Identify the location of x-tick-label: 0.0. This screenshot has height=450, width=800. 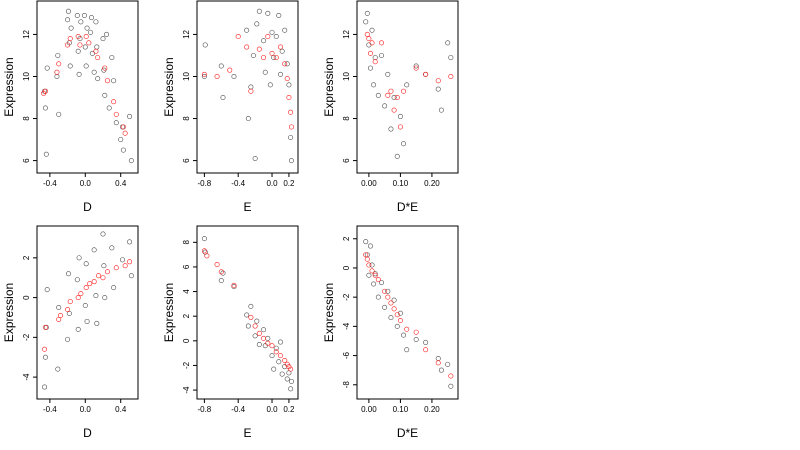
(86, 409).